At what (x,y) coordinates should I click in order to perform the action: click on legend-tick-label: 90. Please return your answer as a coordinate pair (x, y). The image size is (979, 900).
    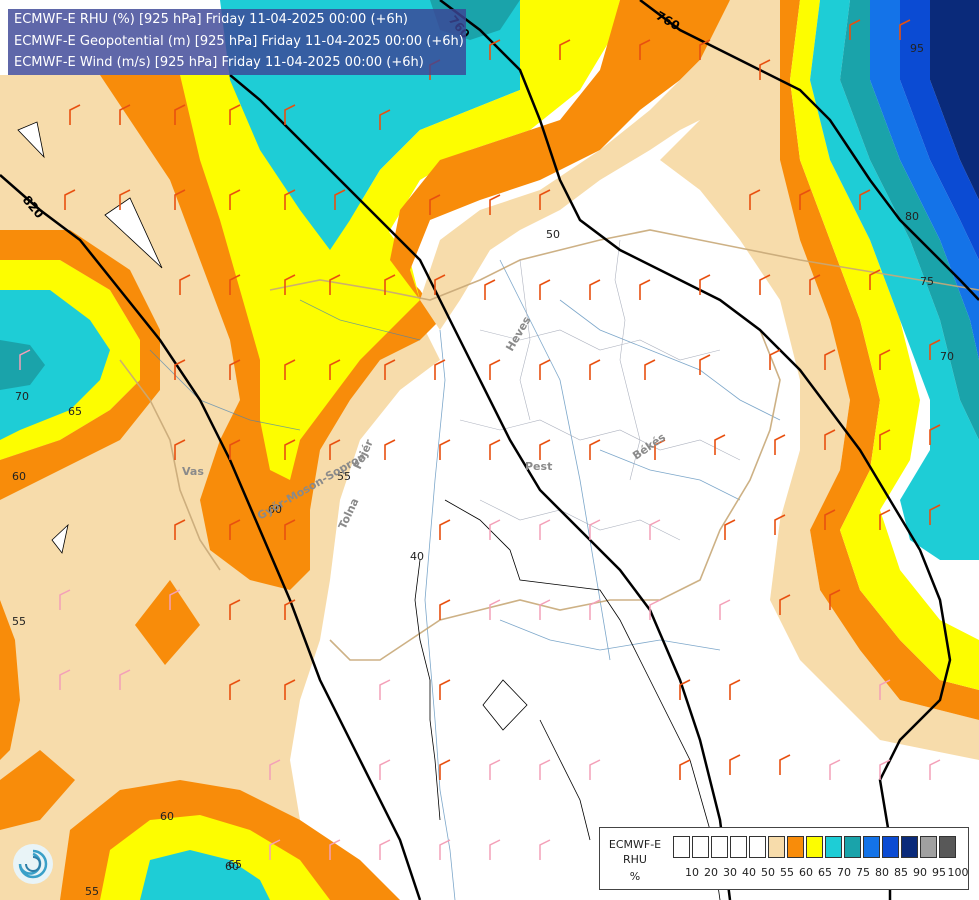
    Looking at the image, I should click on (920, 872).